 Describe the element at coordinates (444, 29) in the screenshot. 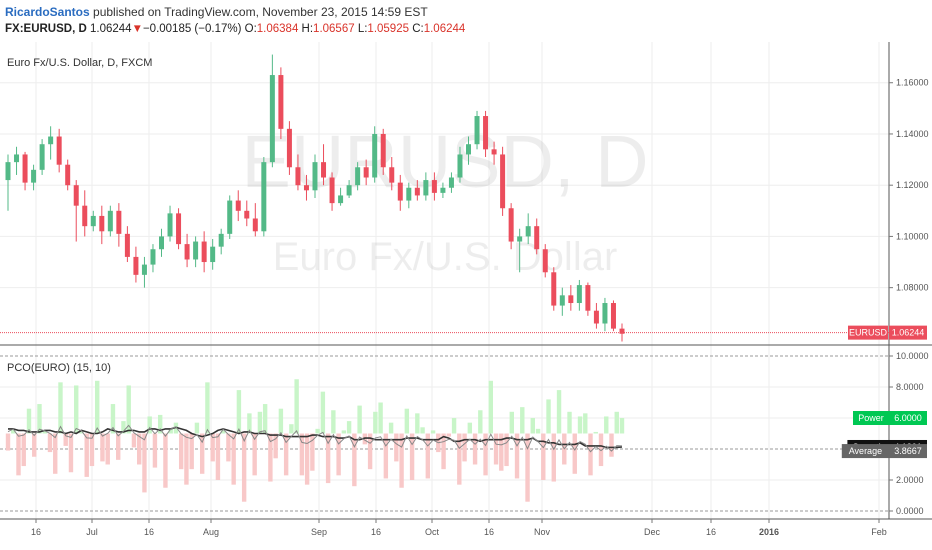

I see `close-value: 1.06244` at that location.